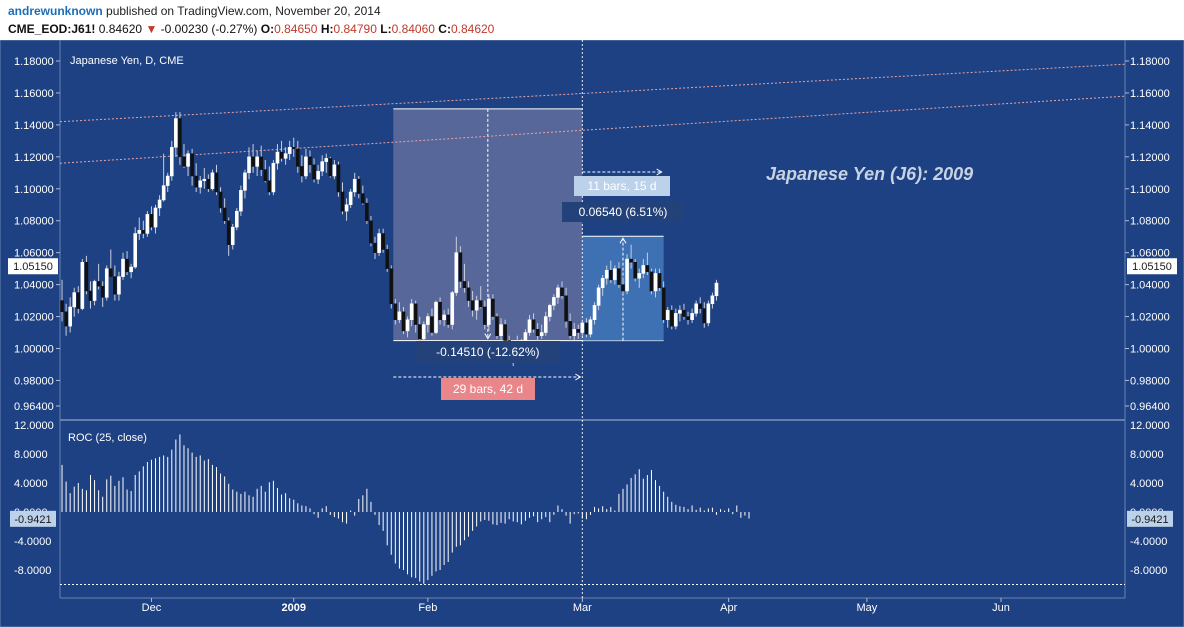  I want to click on time-axis-label: 2009, so click(293, 608).